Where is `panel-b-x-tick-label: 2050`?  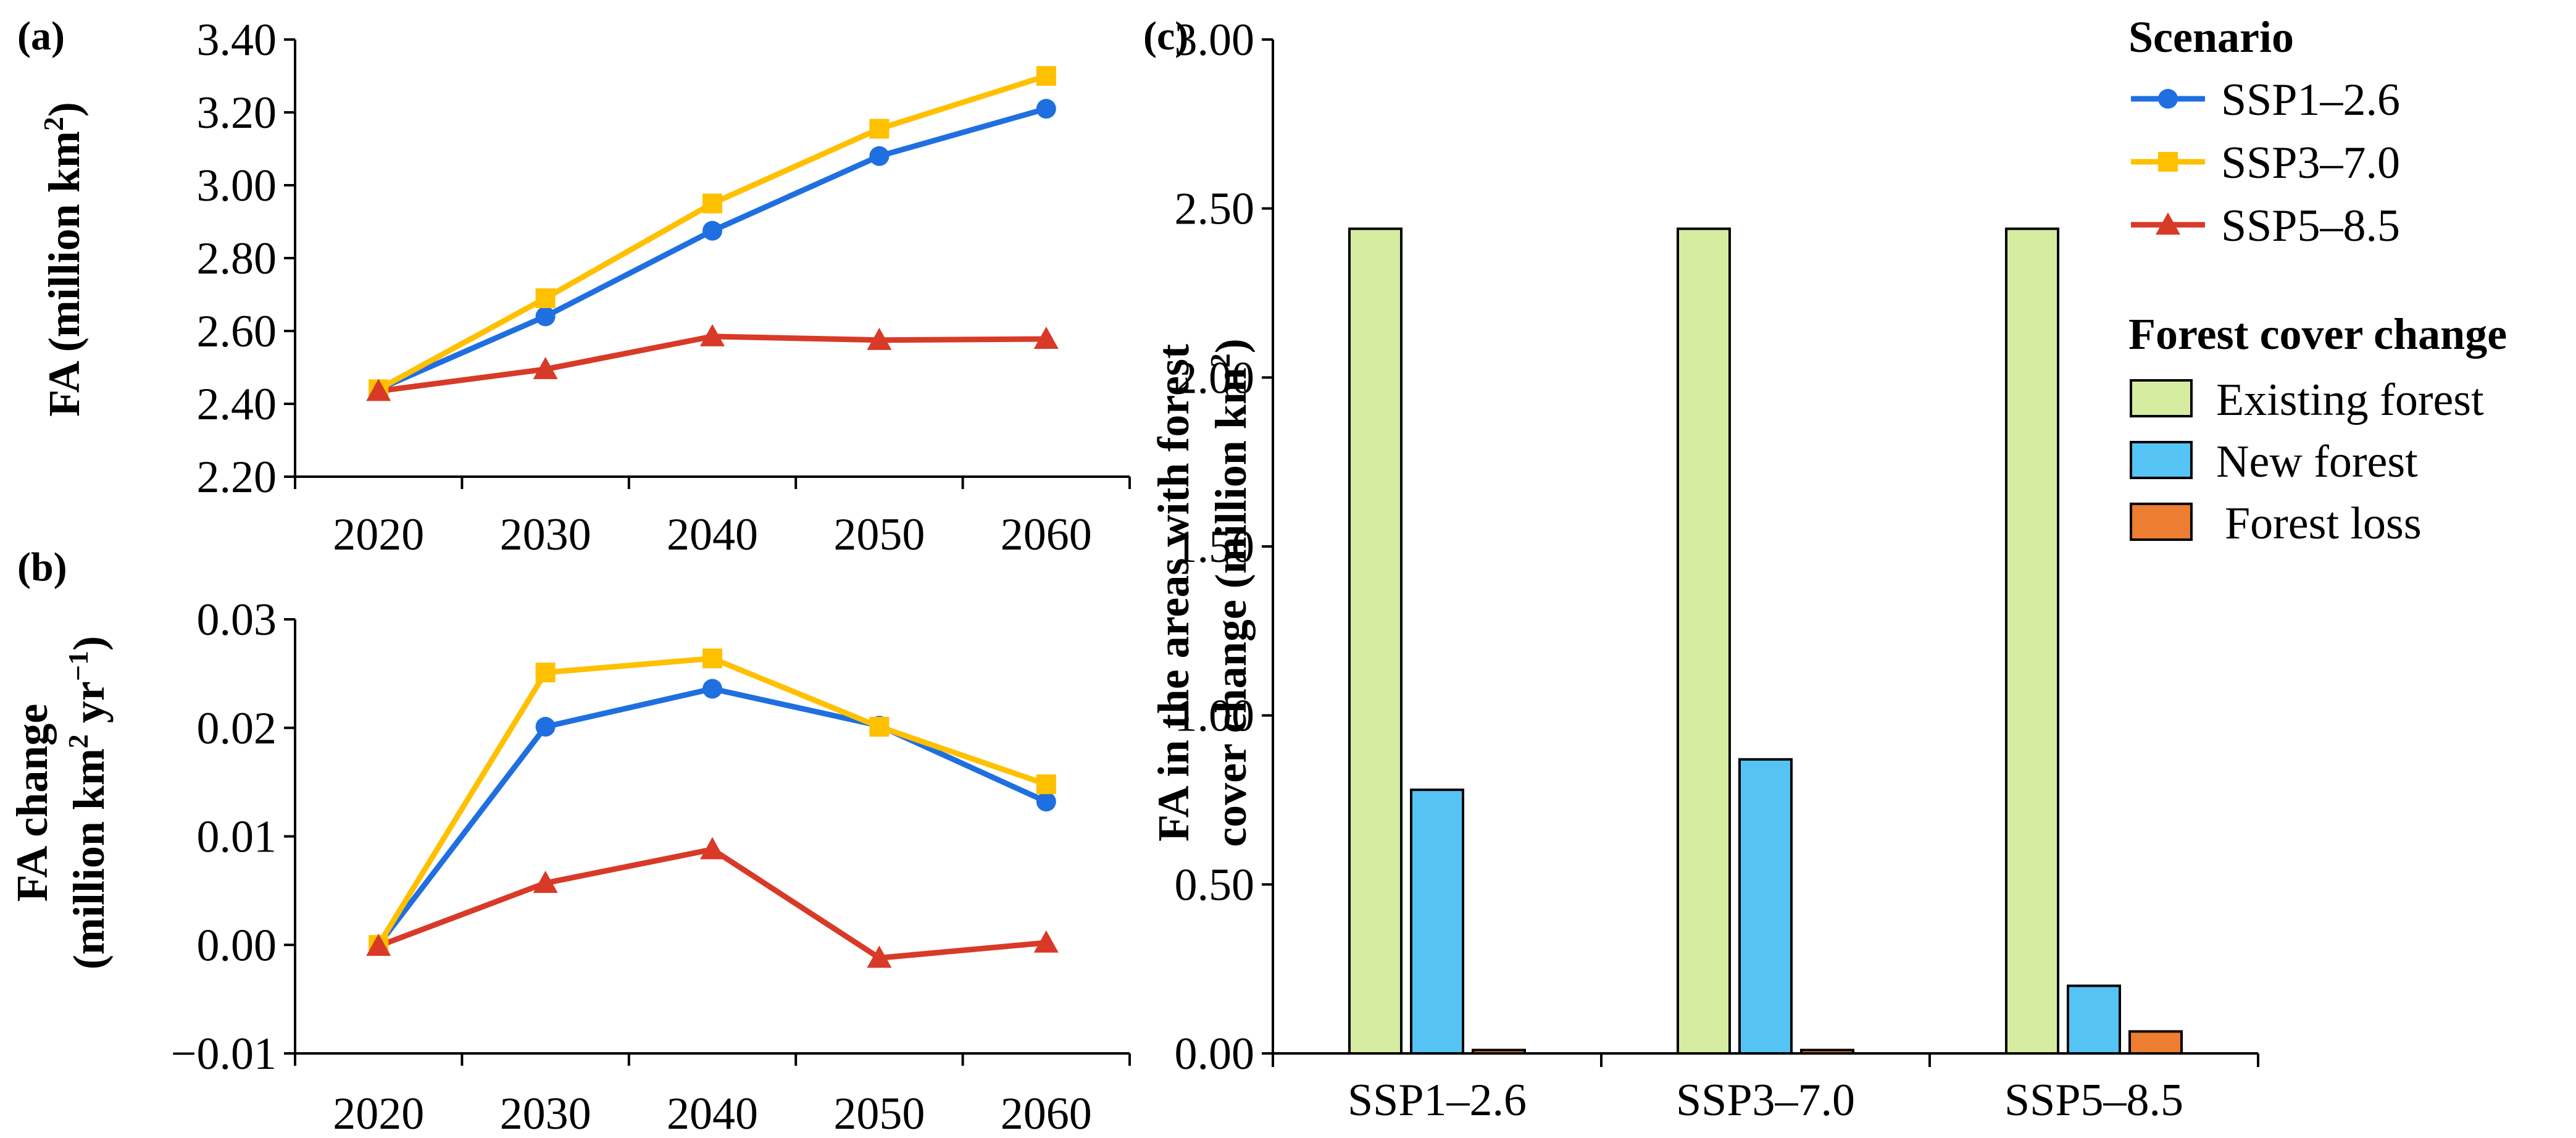 panel-b-x-tick-label: 2050 is located at coordinates (879, 1113).